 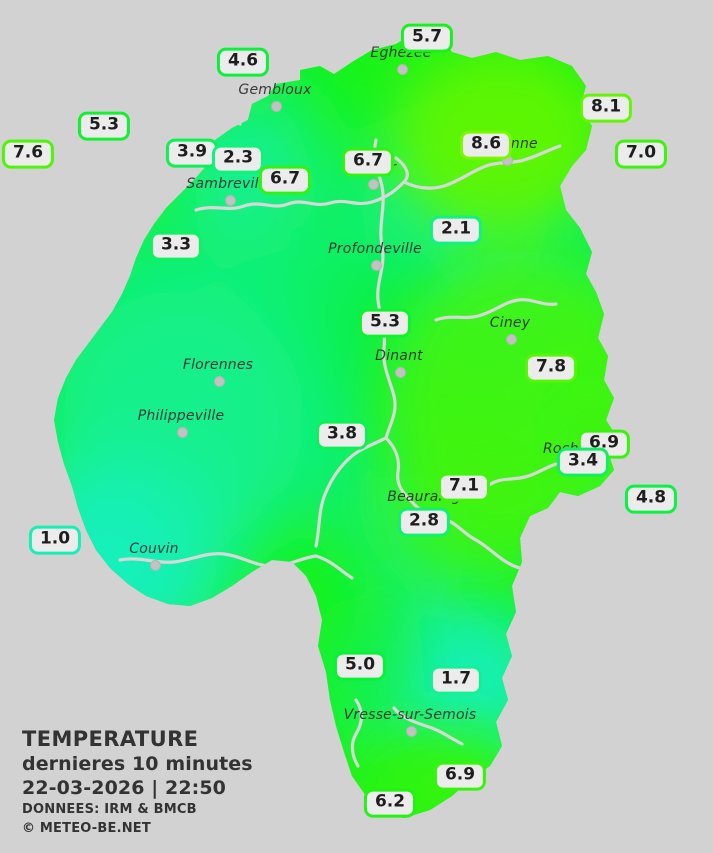 What do you see at coordinates (86, 829) in the screenshot?
I see `caption-copyright: © METEO-BE.NET` at bounding box center [86, 829].